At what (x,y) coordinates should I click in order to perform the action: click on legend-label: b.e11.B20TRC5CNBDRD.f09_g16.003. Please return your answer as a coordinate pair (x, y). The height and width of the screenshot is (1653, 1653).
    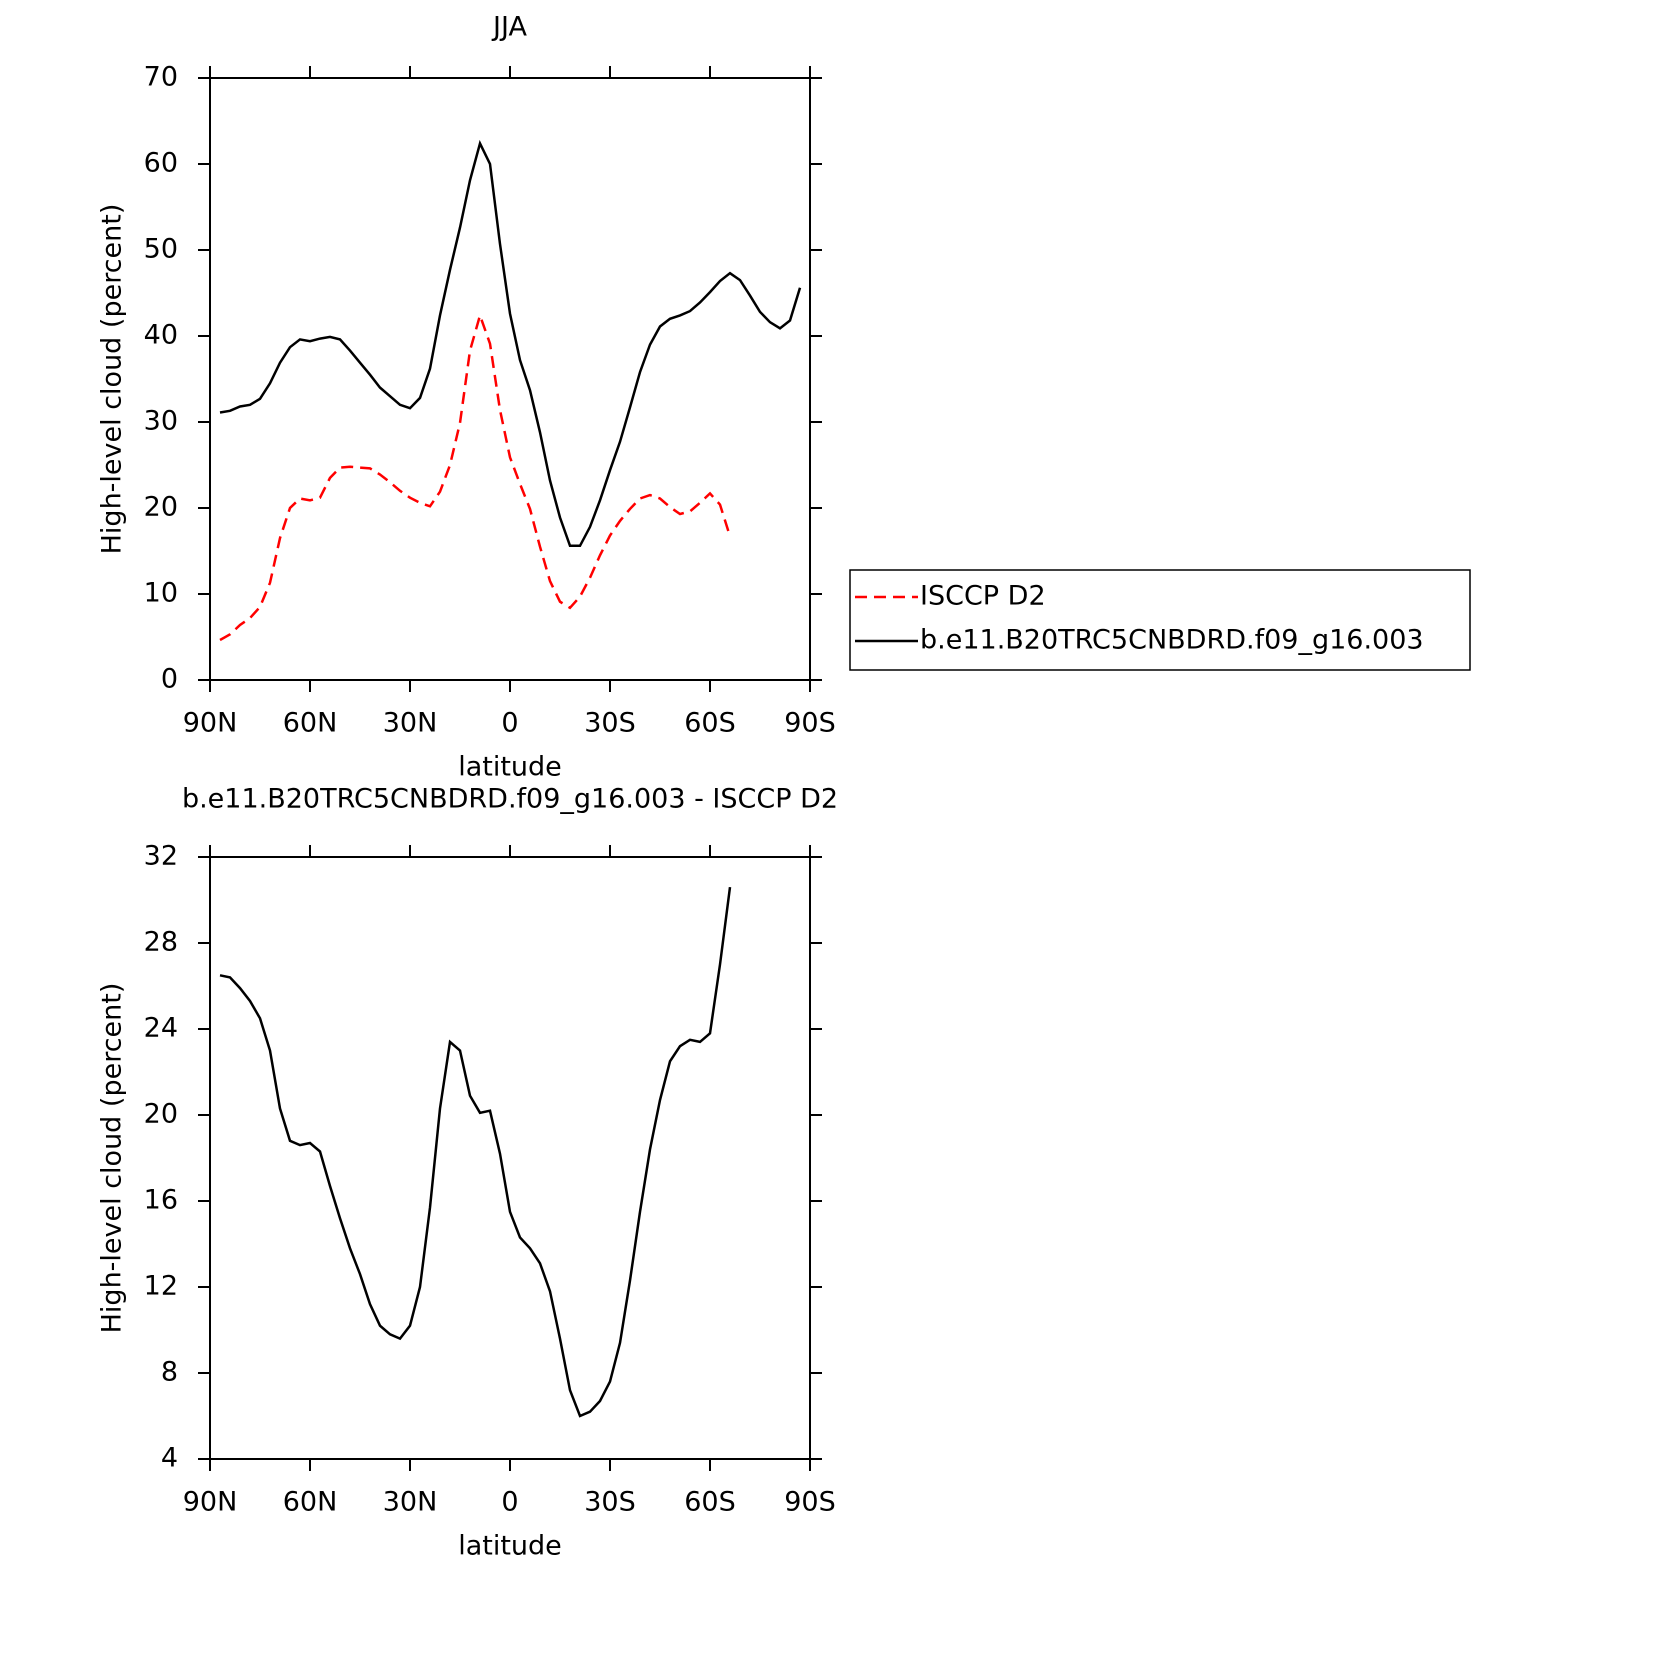
    Looking at the image, I should click on (1172, 640).